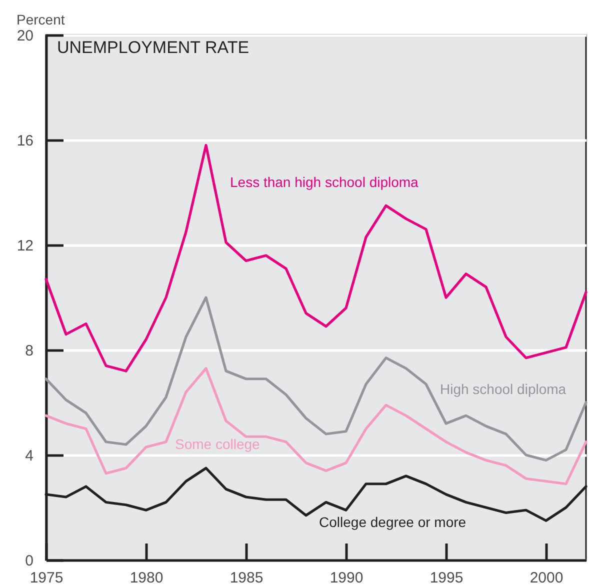  I want to click on chart-title: UNEMPLOYMENT RATE, so click(153, 47).